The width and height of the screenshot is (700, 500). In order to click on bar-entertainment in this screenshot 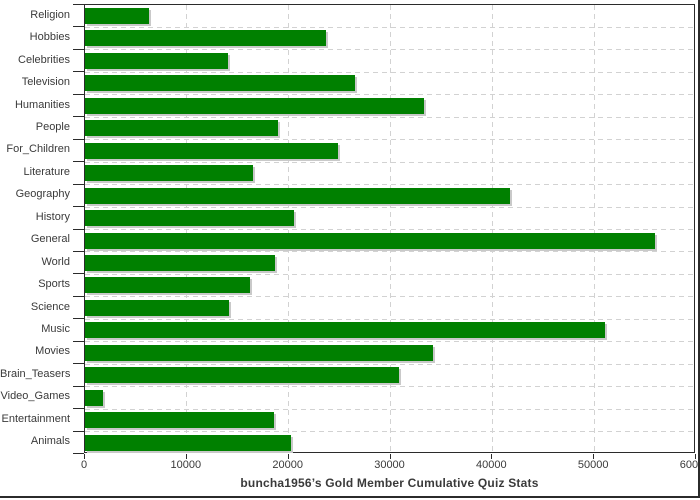, I will do `click(180, 420)`.